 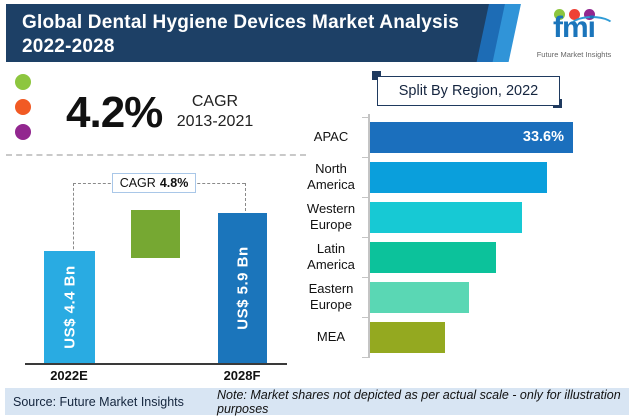 I want to click on cagr-annotation-box: CAGR 4.8%, so click(x=154, y=183).